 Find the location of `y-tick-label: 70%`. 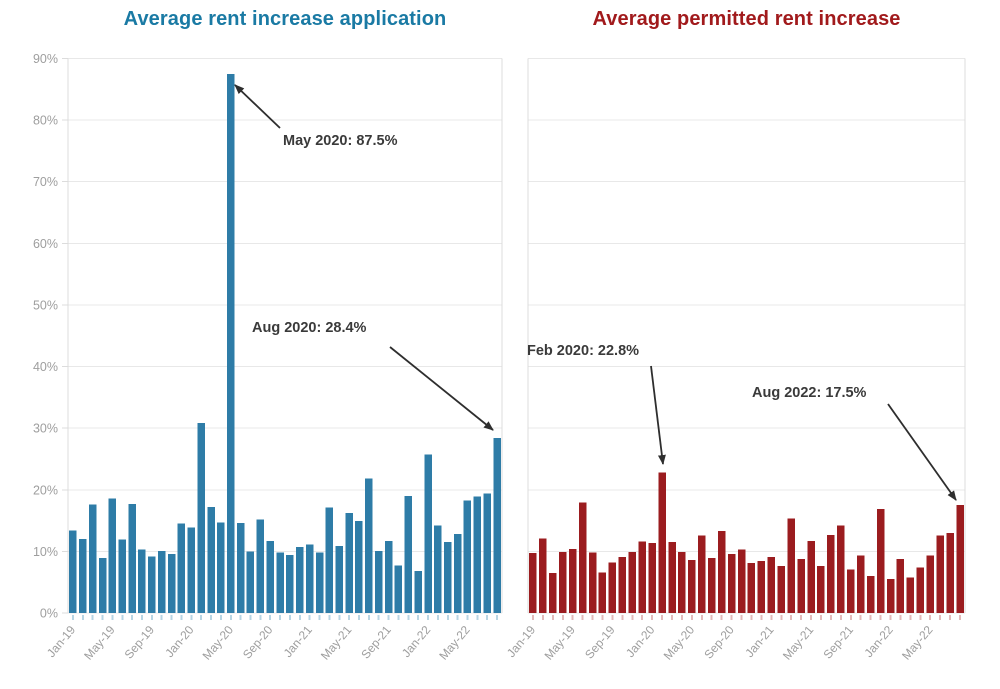

y-tick-label: 70% is located at coordinates (45, 182).